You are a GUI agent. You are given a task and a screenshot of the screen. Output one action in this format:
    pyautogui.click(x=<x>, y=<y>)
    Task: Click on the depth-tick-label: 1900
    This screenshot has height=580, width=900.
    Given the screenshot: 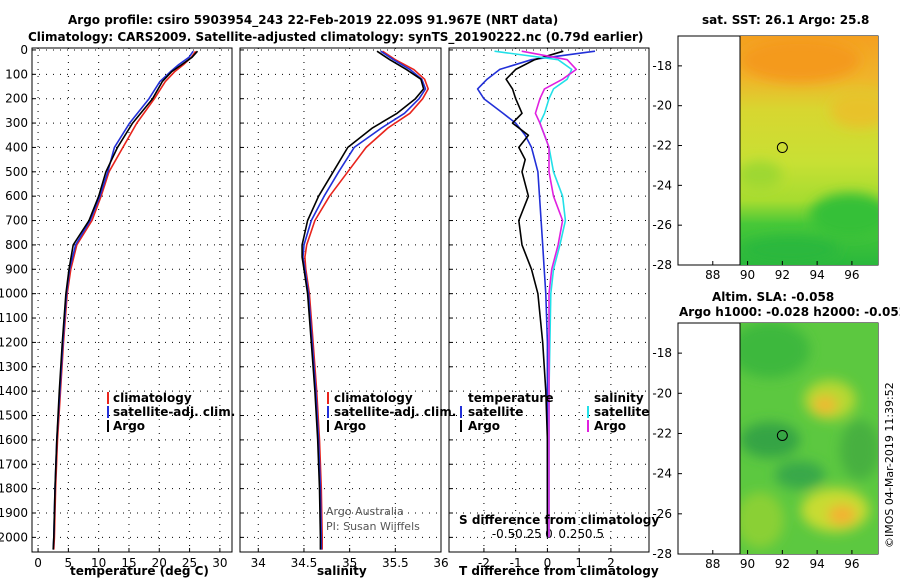 What is the action you would take?
    pyautogui.click(x=14, y=513)
    